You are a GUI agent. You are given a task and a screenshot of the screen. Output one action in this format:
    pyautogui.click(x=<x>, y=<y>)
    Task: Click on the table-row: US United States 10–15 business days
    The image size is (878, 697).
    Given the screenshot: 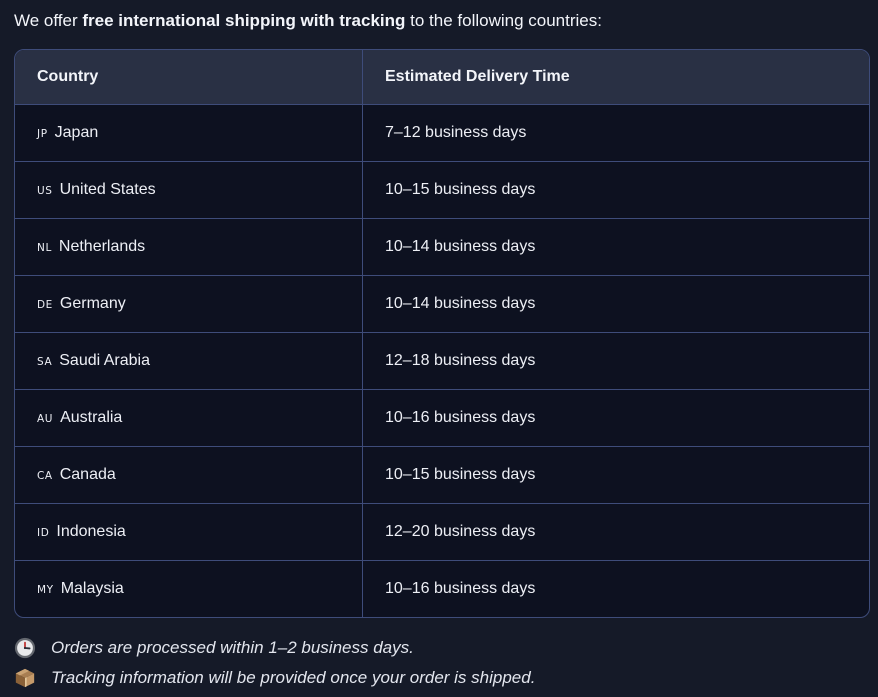 What is the action you would take?
    pyautogui.click(x=442, y=189)
    